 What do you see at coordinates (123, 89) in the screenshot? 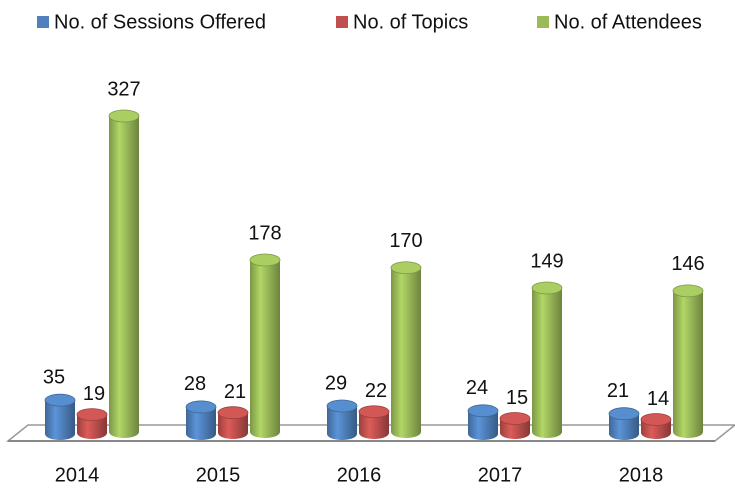
I see `data-label: 327` at bounding box center [123, 89].